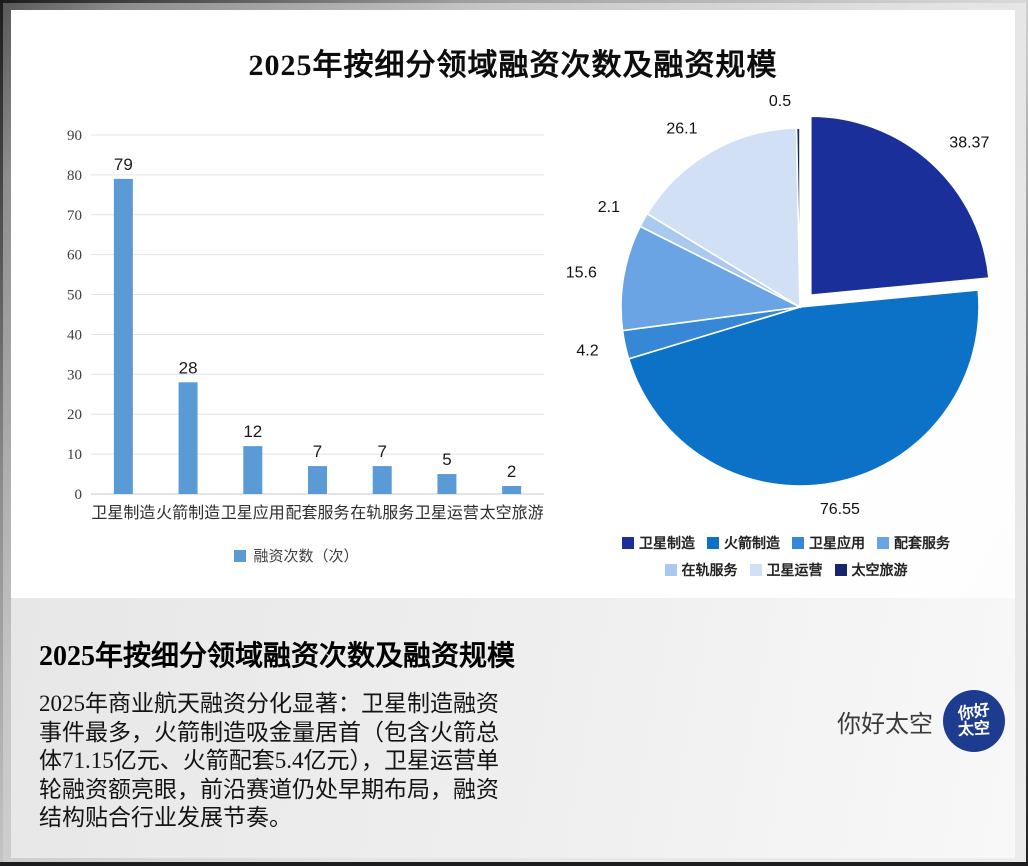 This screenshot has height=866, width=1028. I want to click on pie-legend-item: 卫星制造, so click(658, 543).